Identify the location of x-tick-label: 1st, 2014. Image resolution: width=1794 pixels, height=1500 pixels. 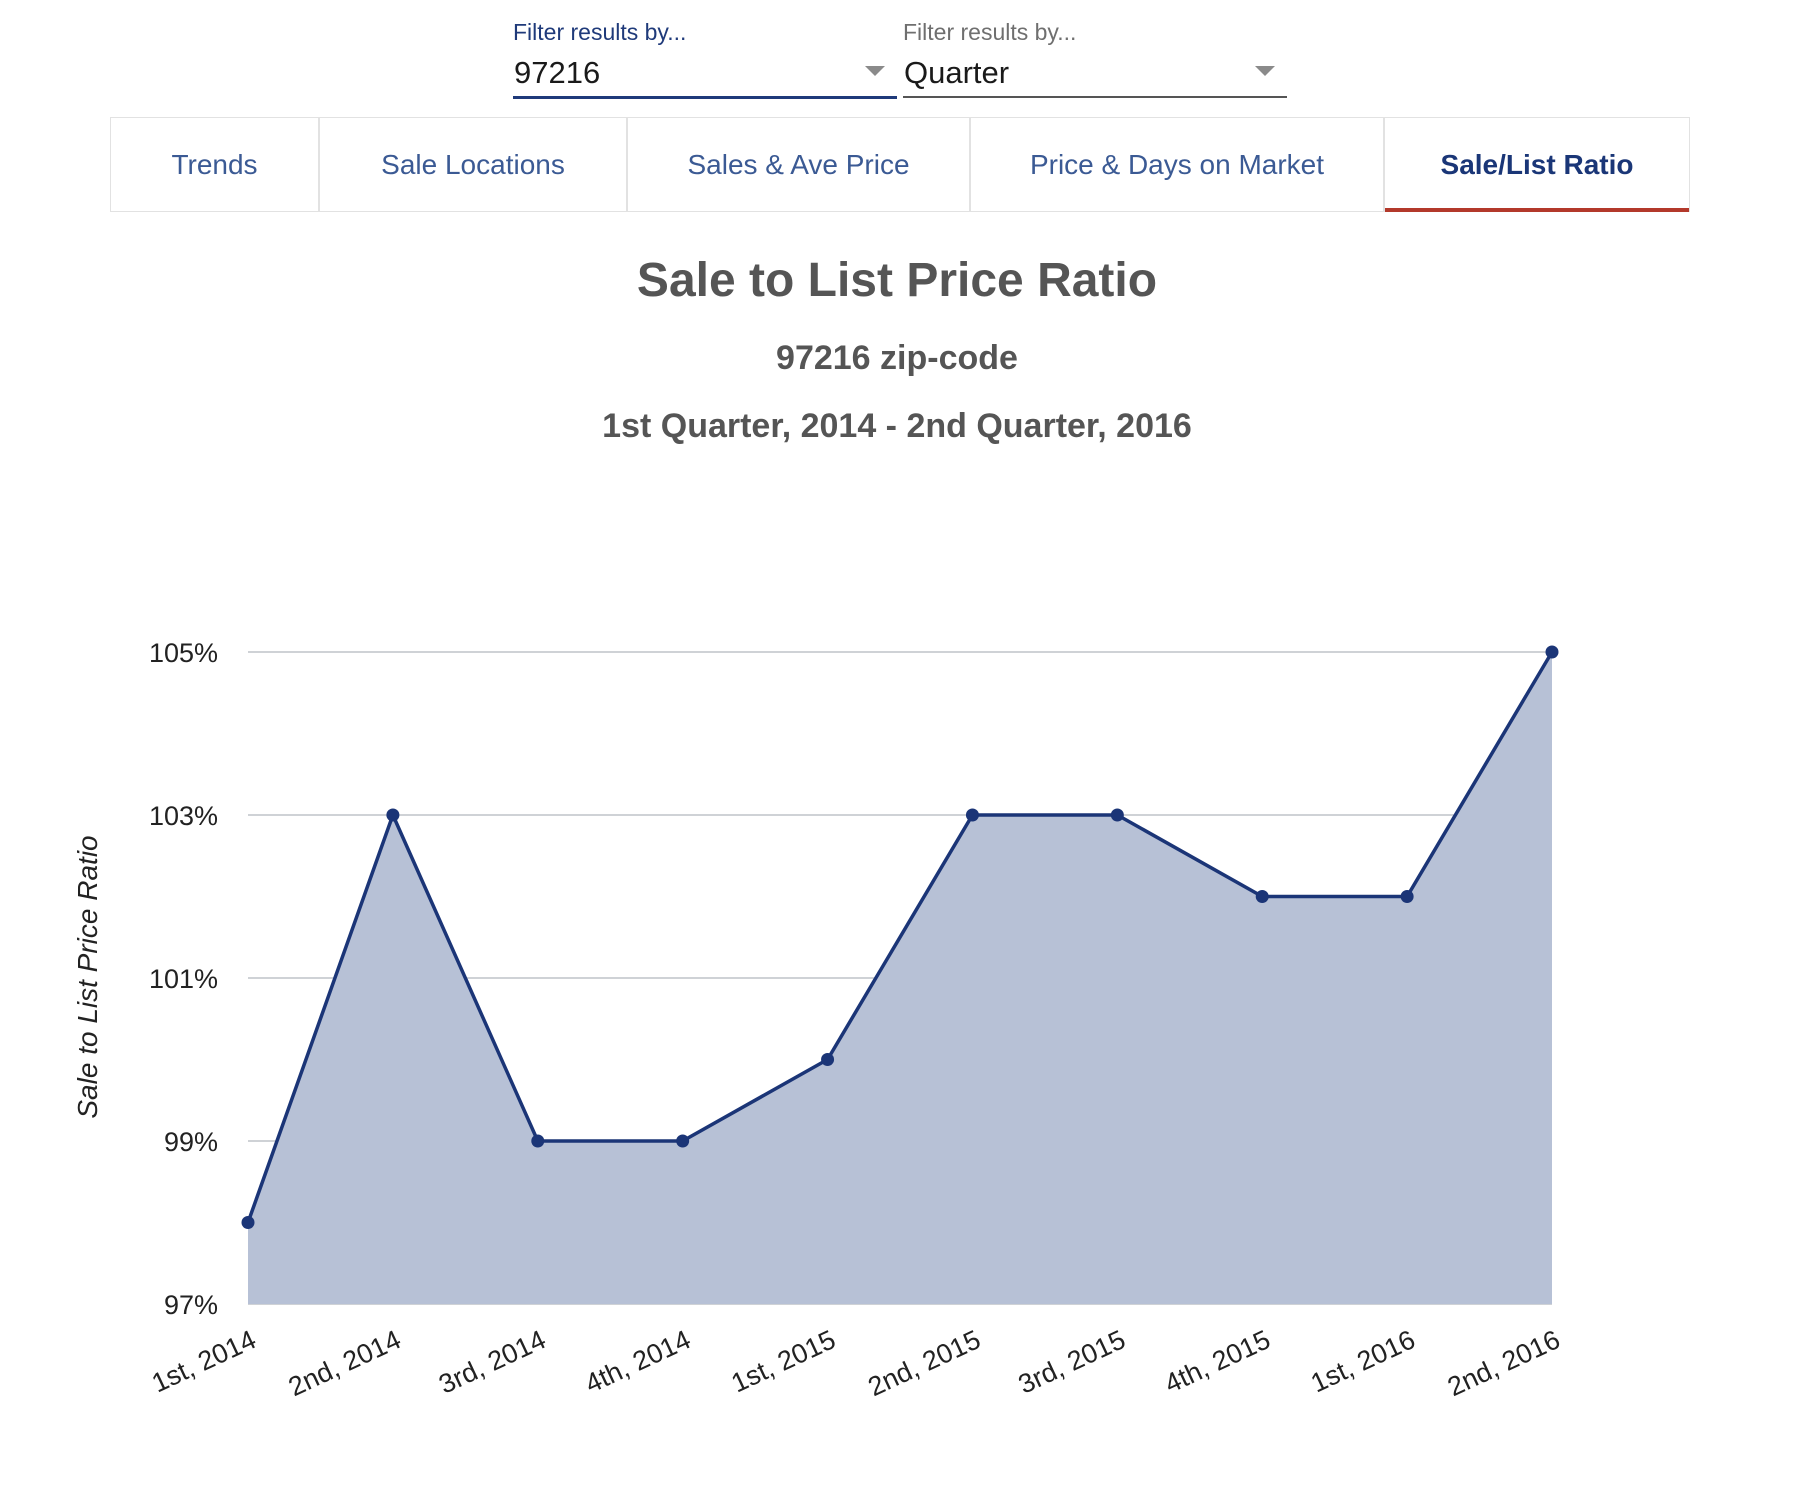
(203, 1361).